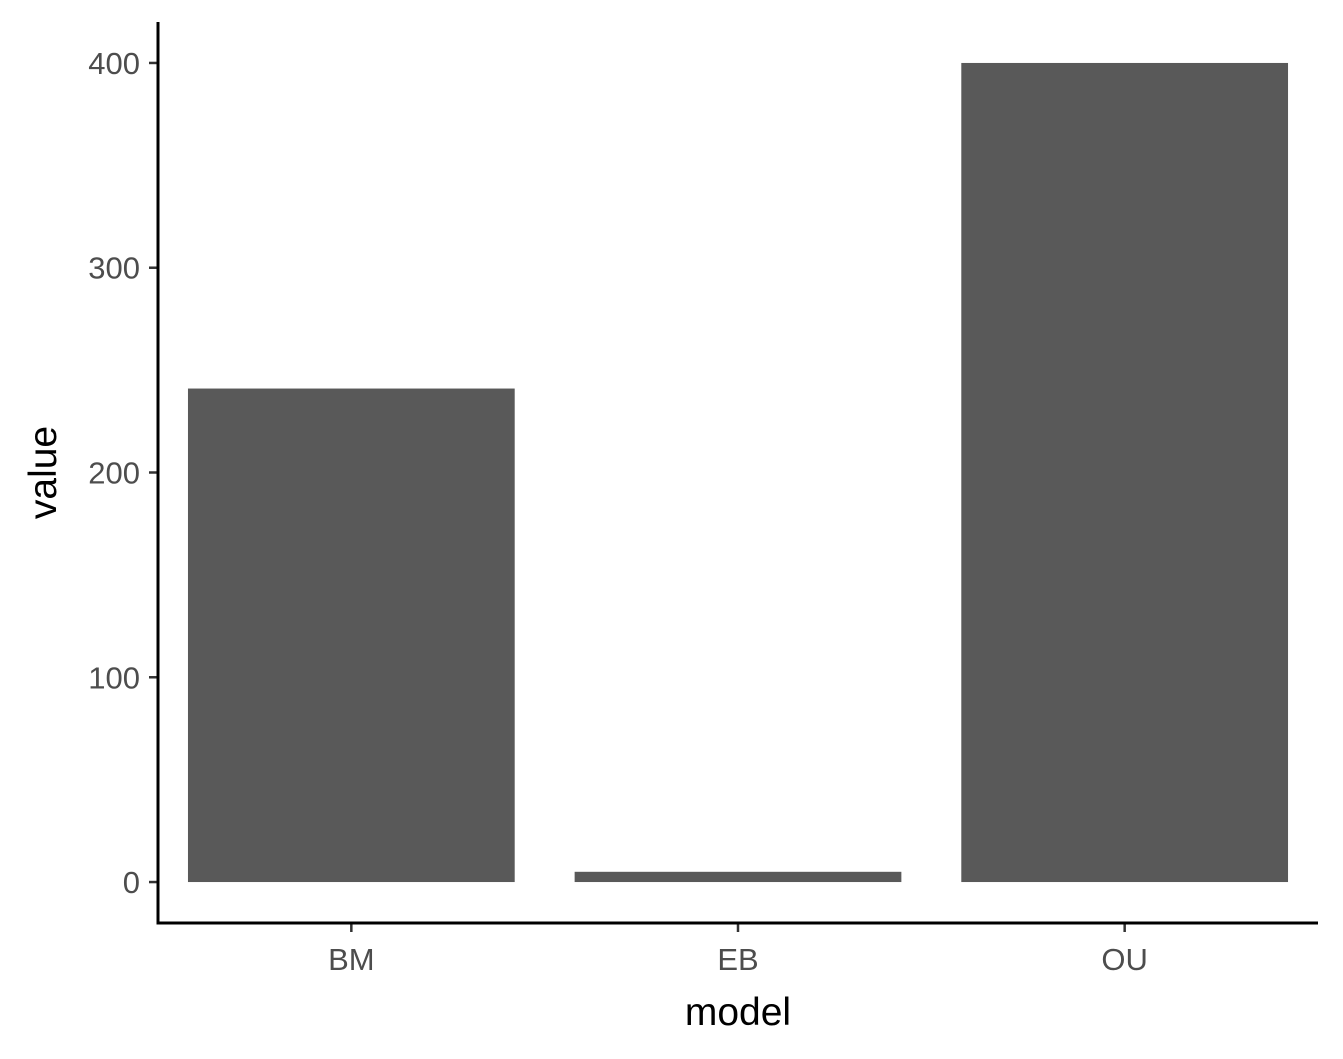  I want to click on y-tick-label: 200, so click(114, 473).